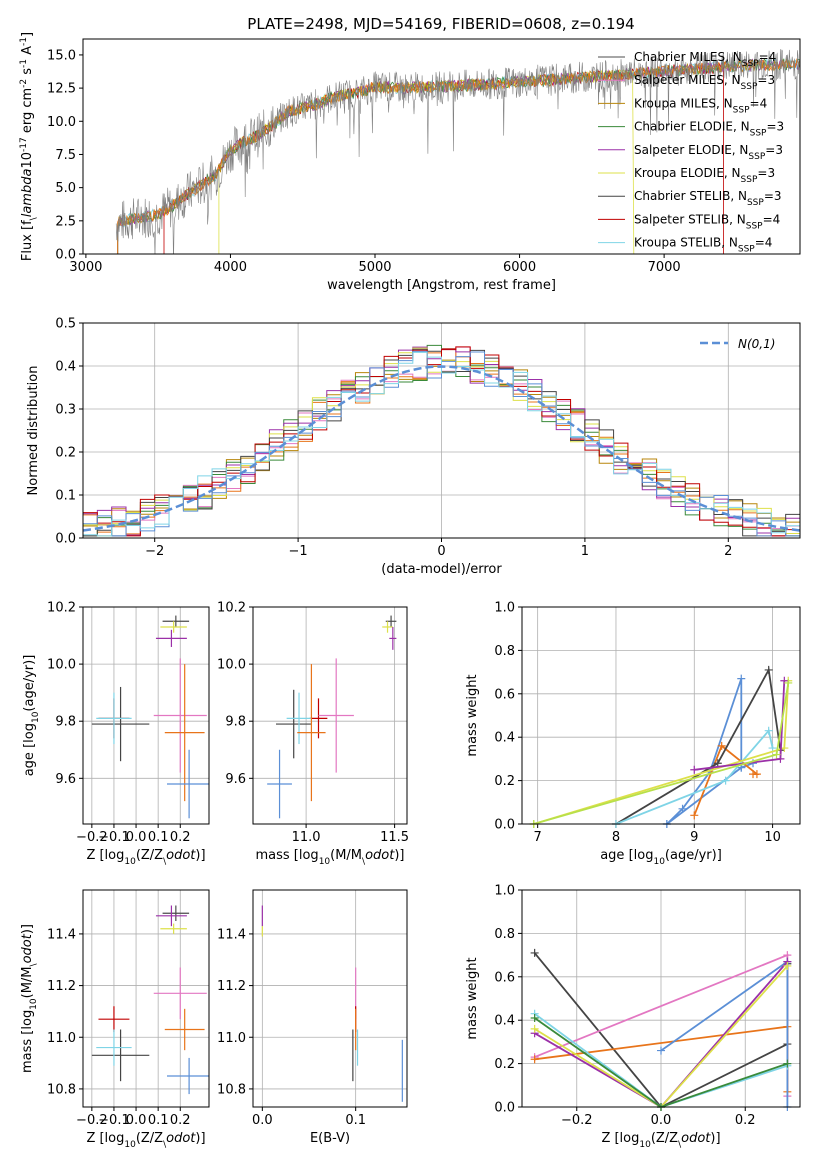  What do you see at coordinates (230, 267) in the screenshot?
I see `x-tick-label: 4000` at bounding box center [230, 267].